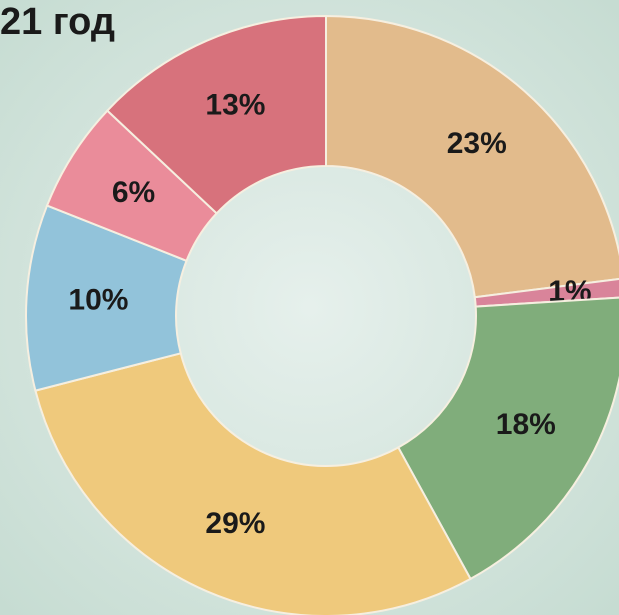 This screenshot has height=615, width=619. I want to click on data-label: 18%, so click(526, 424).